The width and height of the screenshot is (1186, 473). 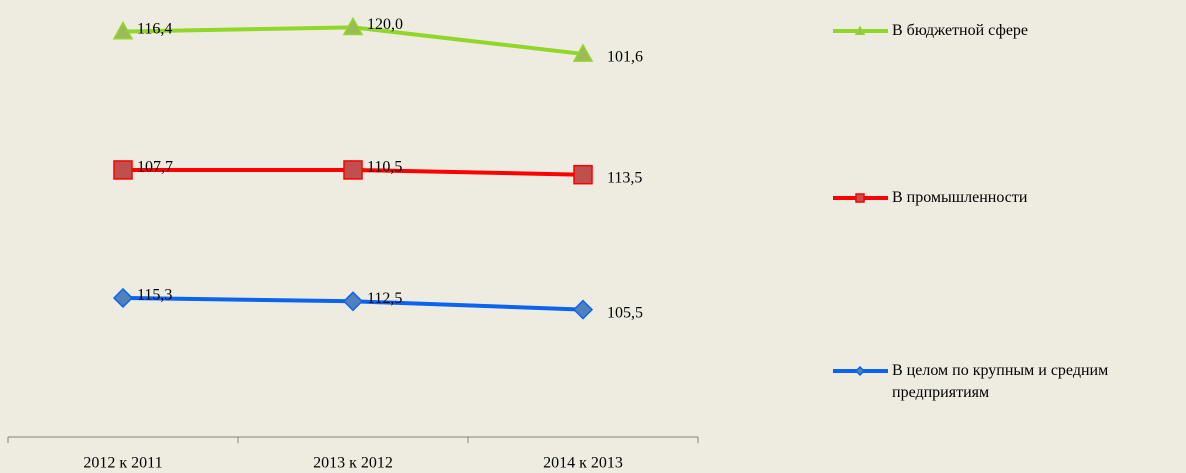 What do you see at coordinates (384, 298) in the screenshot?
I see `data-label: 112,5` at bounding box center [384, 298].